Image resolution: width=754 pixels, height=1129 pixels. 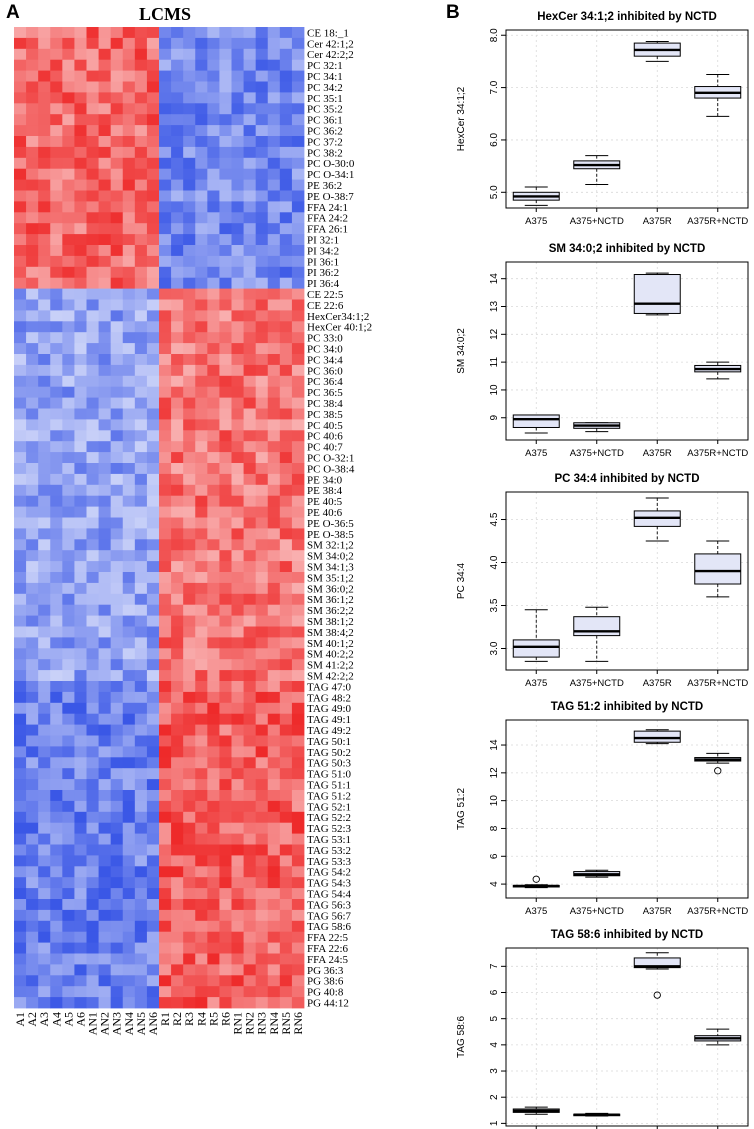 What do you see at coordinates (627, 581) in the screenshot?
I see `boxplot-frame` at bounding box center [627, 581].